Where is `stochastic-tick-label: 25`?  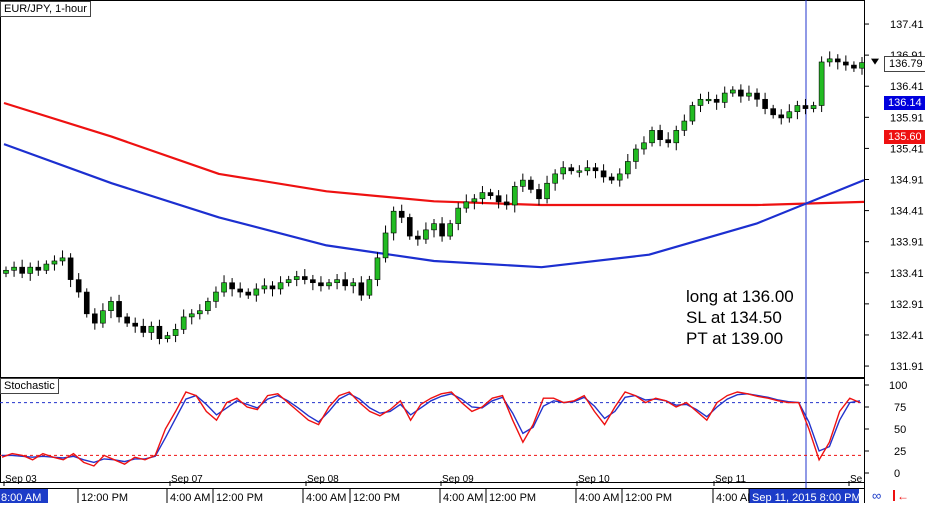
stochastic-tick-label: 25 is located at coordinates (900, 452).